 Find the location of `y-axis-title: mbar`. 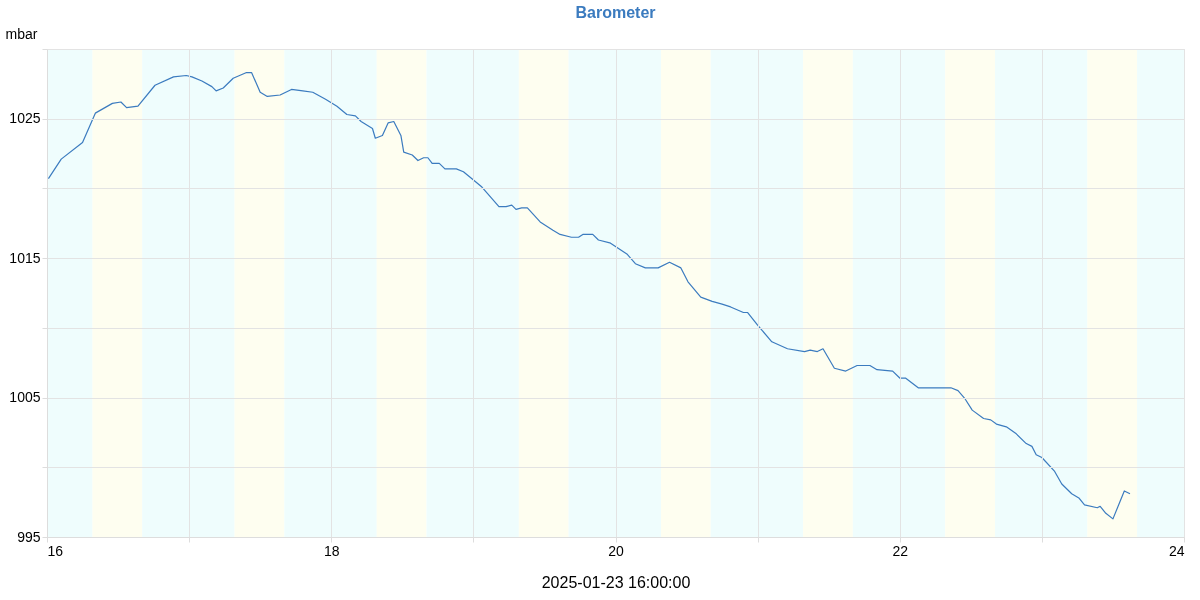

y-axis-title: mbar is located at coordinates (21, 33).